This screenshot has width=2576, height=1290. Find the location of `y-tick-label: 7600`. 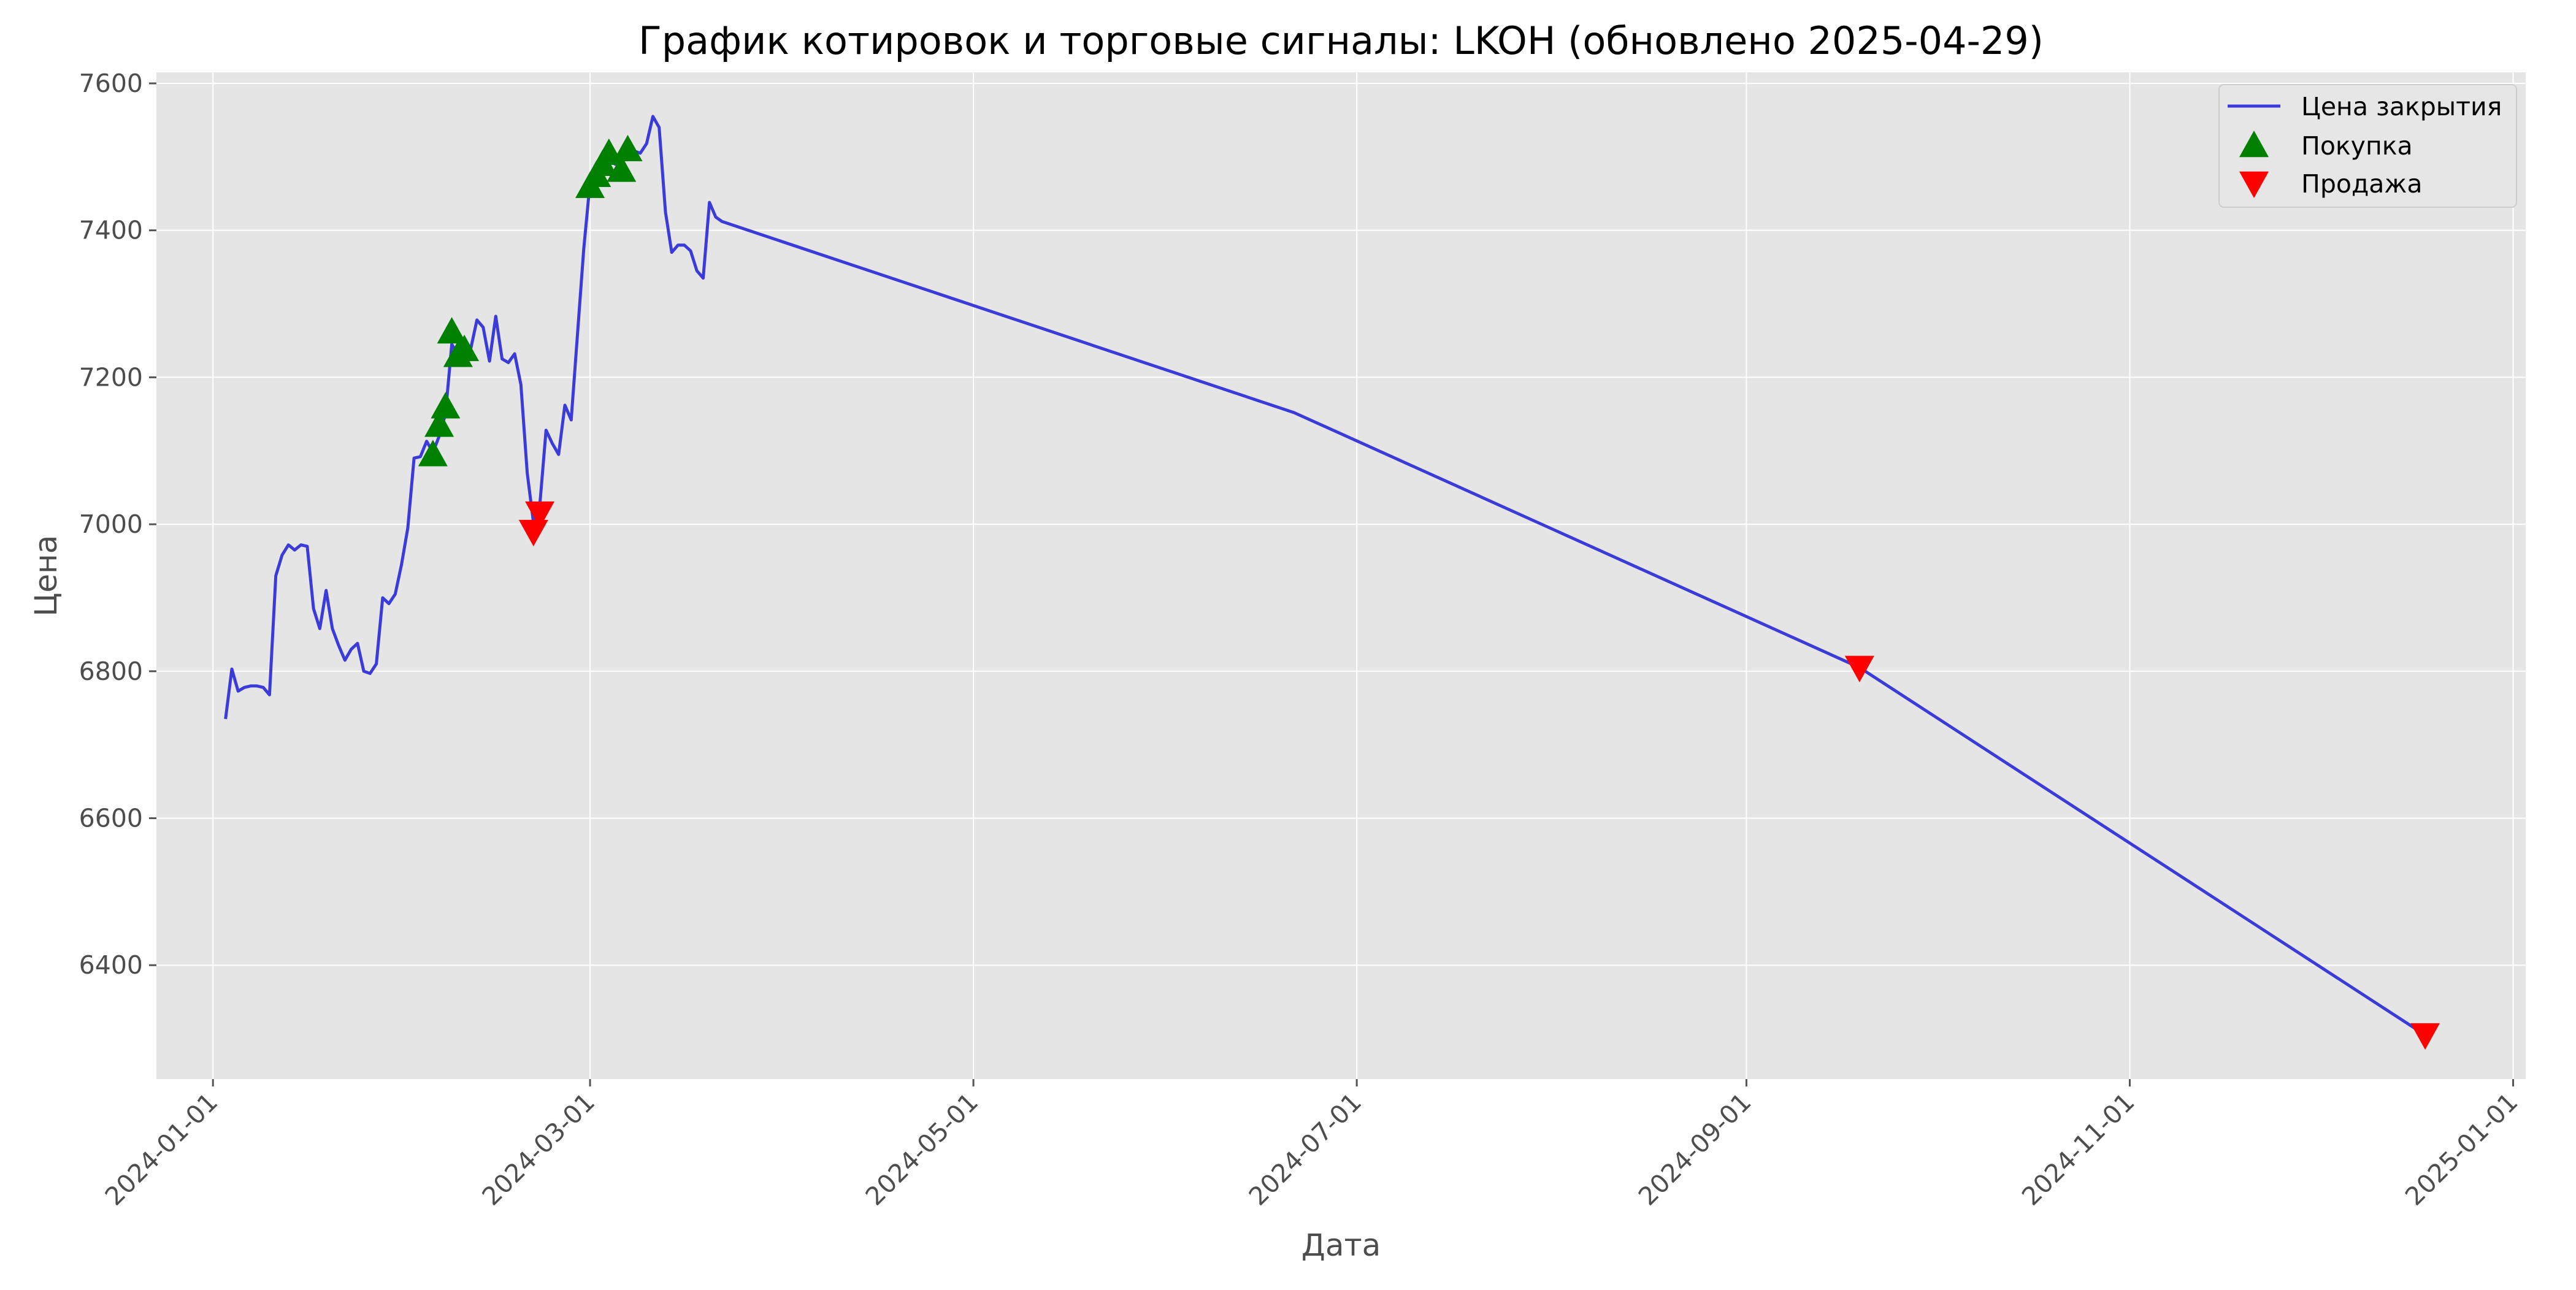

y-tick-label: 7600 is located at coordinates (111, 84).